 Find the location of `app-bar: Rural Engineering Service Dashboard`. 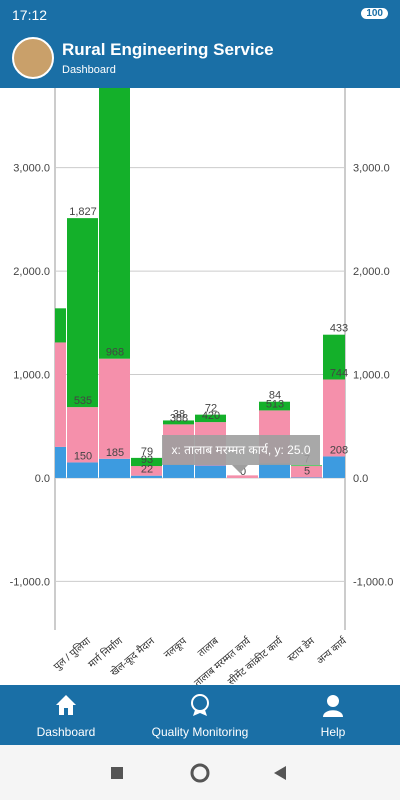

app-bar: Rural Engineering Service Dashboard is located at coordinates (200, 59).